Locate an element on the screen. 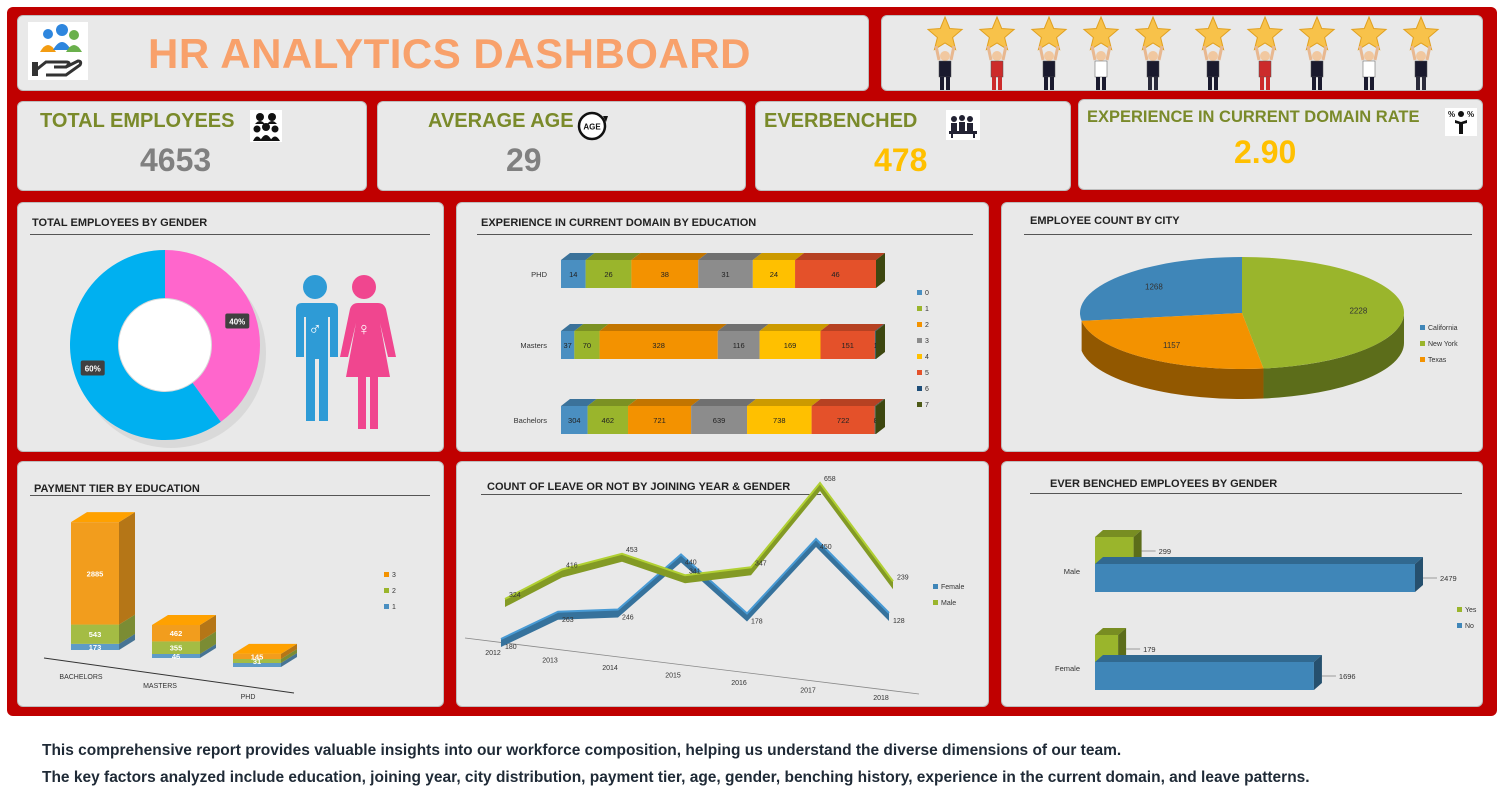 This screenshot has width=1511, height=793. bench-value-label: 299 is located at coordinates (1165, 551).